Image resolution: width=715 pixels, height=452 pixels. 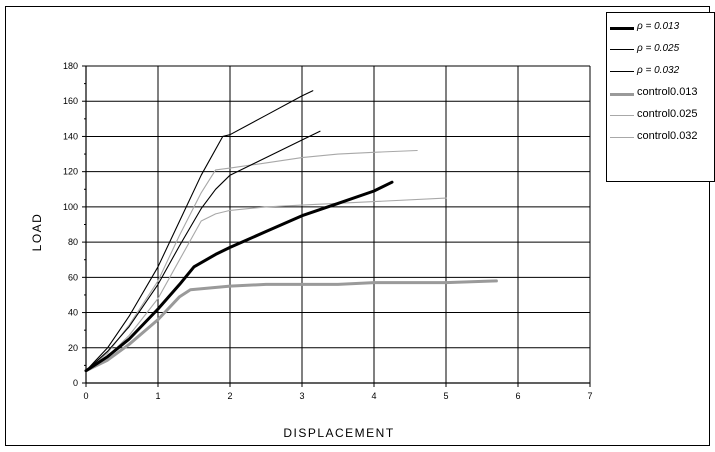 I want to click on y-tick-label: 20, so click(x=73, y=348).